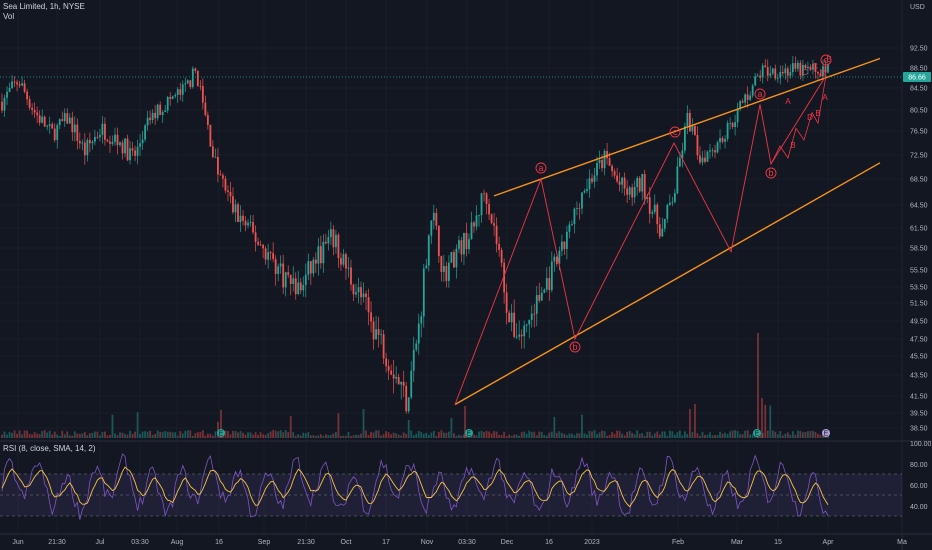 This screenshot has height=550, width=932. I want to click on wave-label-circled: a, so click(540, 168).